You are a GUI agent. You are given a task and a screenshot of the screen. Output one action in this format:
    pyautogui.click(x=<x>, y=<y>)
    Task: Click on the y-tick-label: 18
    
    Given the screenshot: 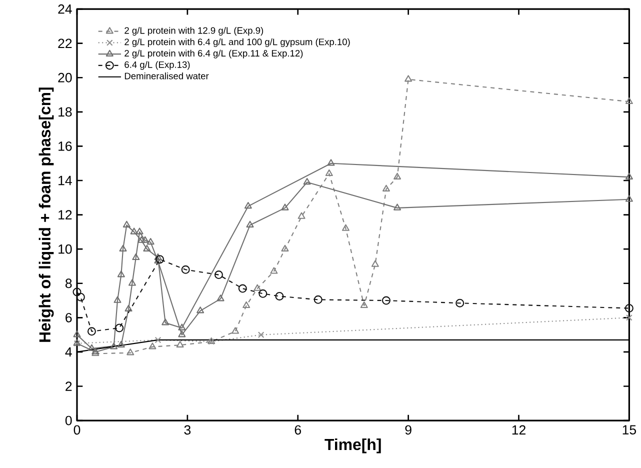 What is the action you would take?
    pyautogui.click(x=65, y=111)
    